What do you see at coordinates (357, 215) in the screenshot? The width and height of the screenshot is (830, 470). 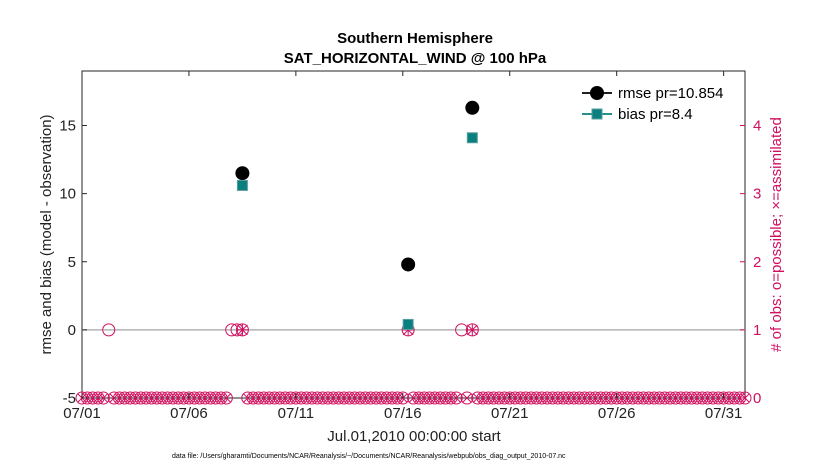 I see `series-markers` at bounding box center [357, 215].